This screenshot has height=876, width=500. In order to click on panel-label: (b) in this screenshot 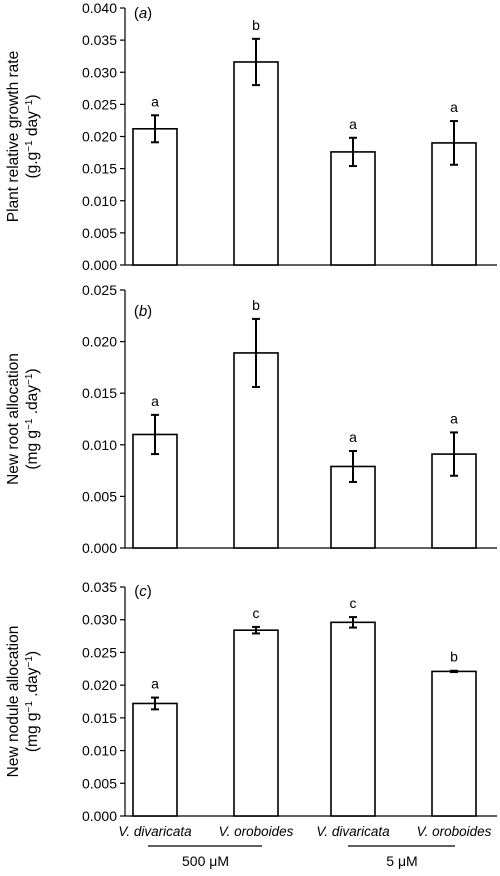, I will do `click(143, 311)`.